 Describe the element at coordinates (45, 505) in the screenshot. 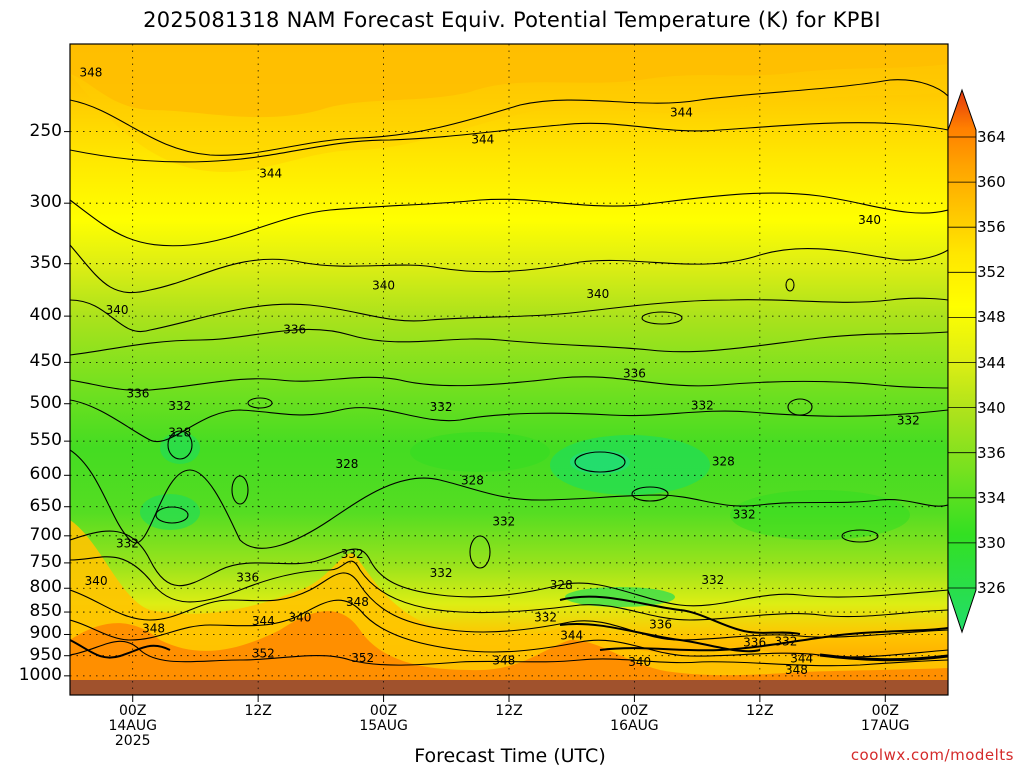

I see `y-tick-label: 650` at that location.